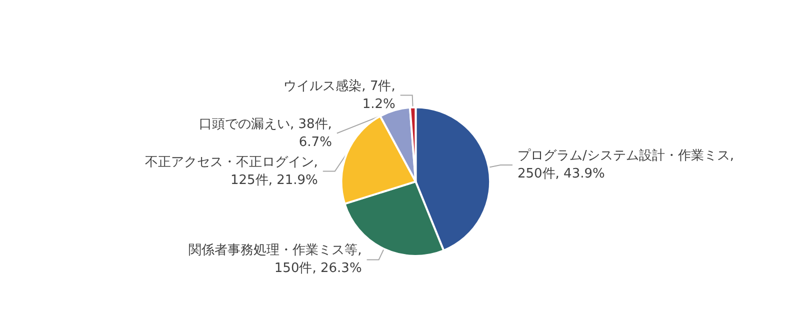  I want to click on slice-label: プログラム/システム設計・作業ミス, 250件, 43.9%, so click(625, 165).